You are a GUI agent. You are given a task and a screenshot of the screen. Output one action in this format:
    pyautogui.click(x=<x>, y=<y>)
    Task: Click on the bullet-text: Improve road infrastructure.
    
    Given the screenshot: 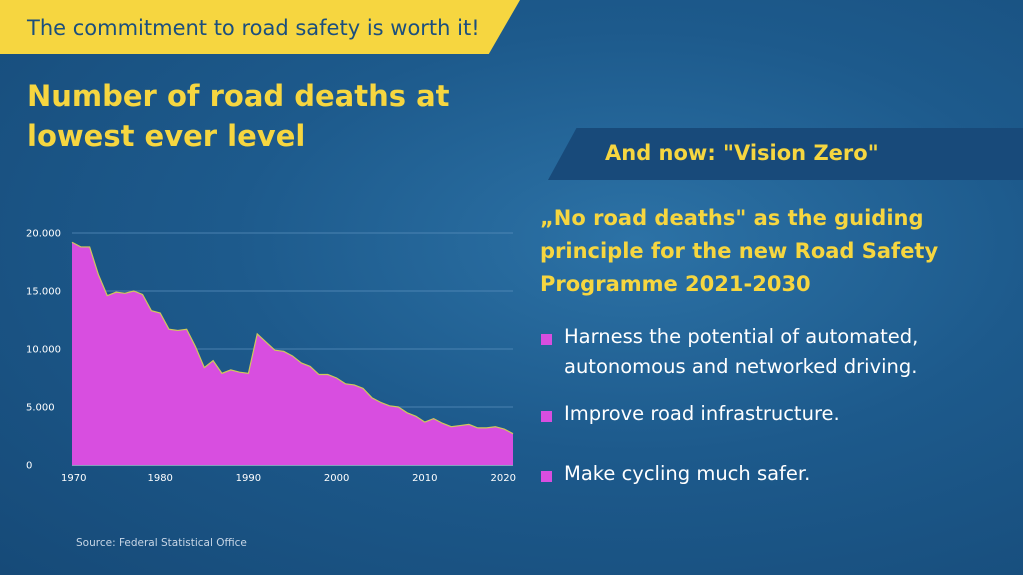 What is the action you would take?
    pyautogui.click(x=702, y=413)
    